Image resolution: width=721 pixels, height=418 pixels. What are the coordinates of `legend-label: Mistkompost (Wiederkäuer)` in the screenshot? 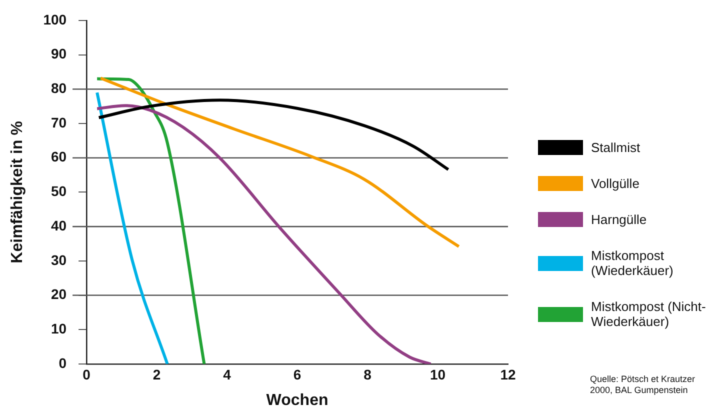 It's located at (632, 263).